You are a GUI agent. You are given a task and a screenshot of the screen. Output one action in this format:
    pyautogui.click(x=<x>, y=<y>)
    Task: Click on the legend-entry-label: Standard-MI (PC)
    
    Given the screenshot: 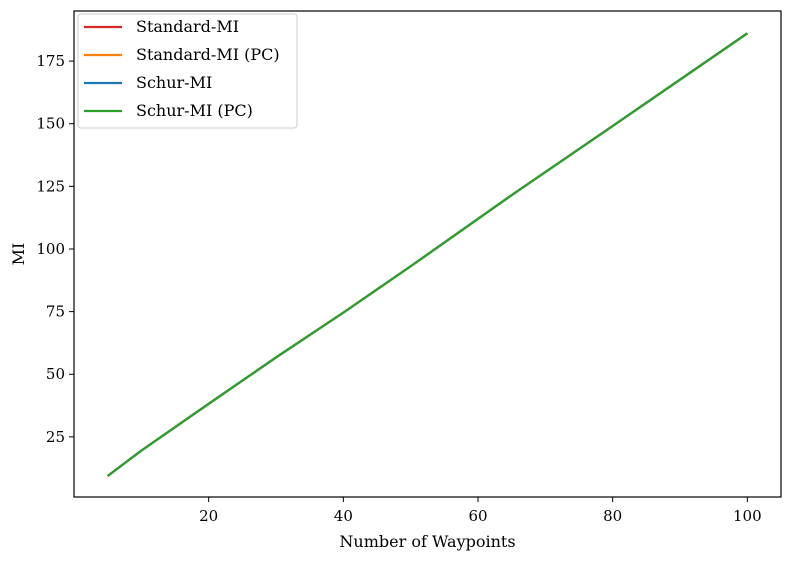 What is the action you would take?
    pyautogui.click(x=208, y=54)
    